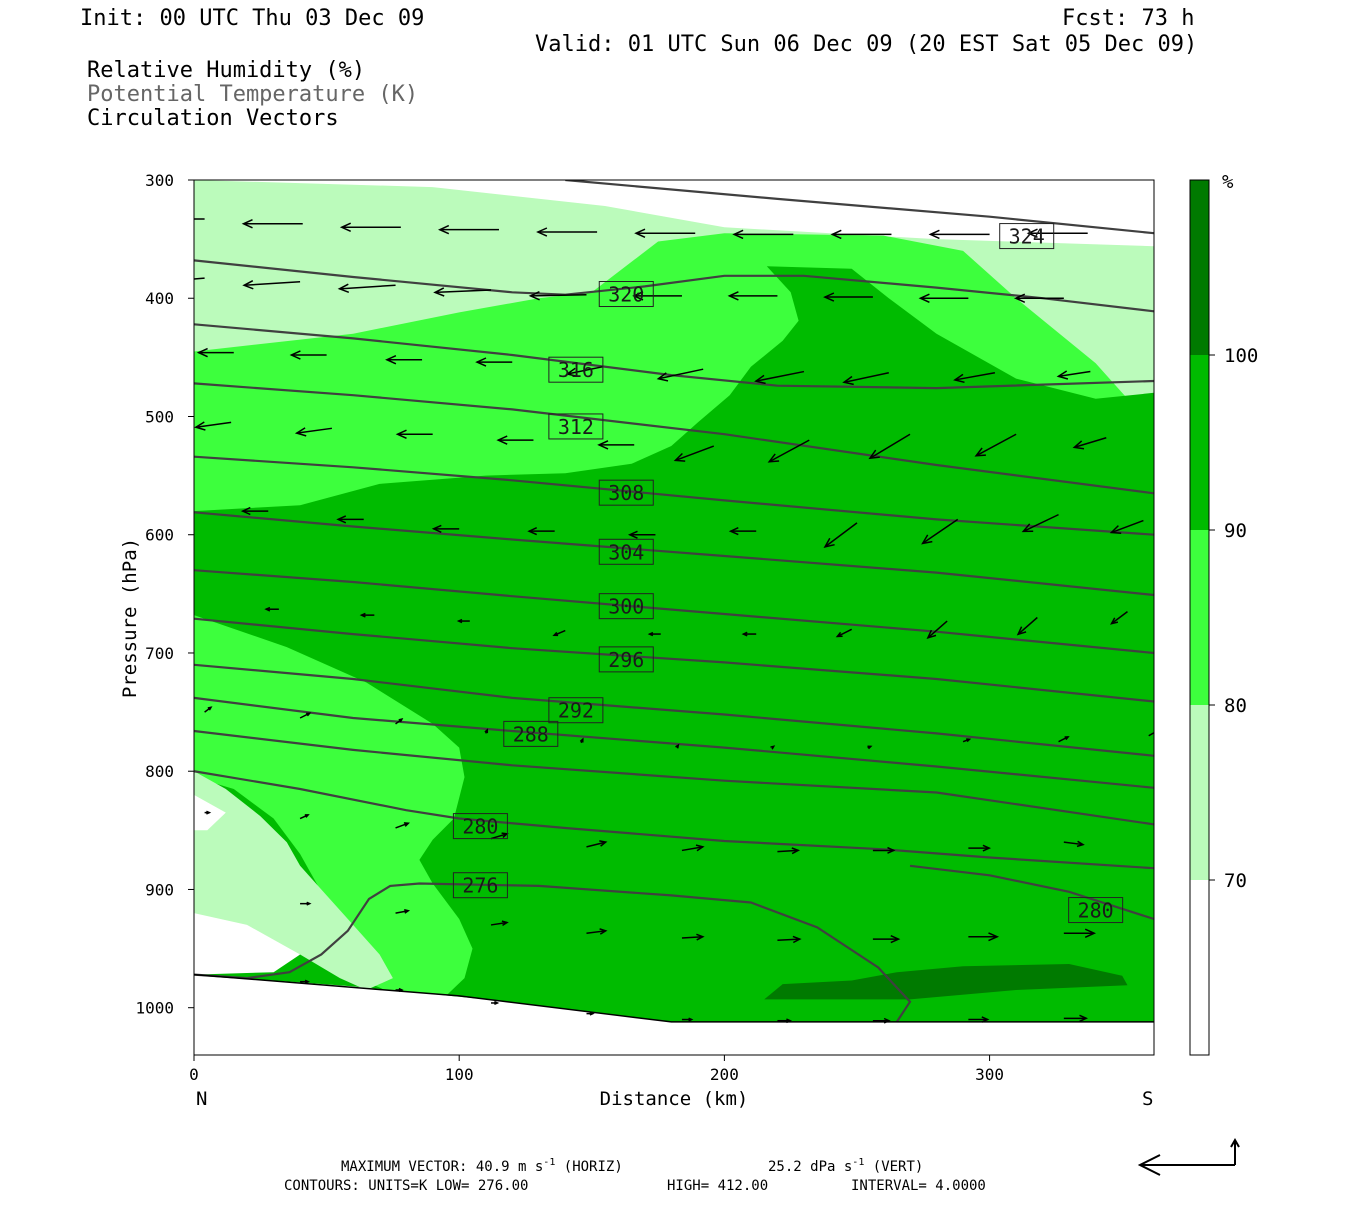  What do you see at coordinates (576, 426) in the screenshot?
I see `contour-label-312: 312` at bounding box center [576, 426].